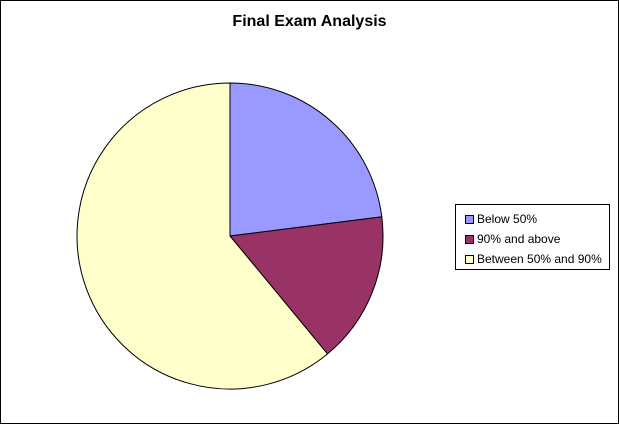 The width and height of the screenshot is (619, 424). I want to click on legend-label: Below 50%, so click(507, 219).